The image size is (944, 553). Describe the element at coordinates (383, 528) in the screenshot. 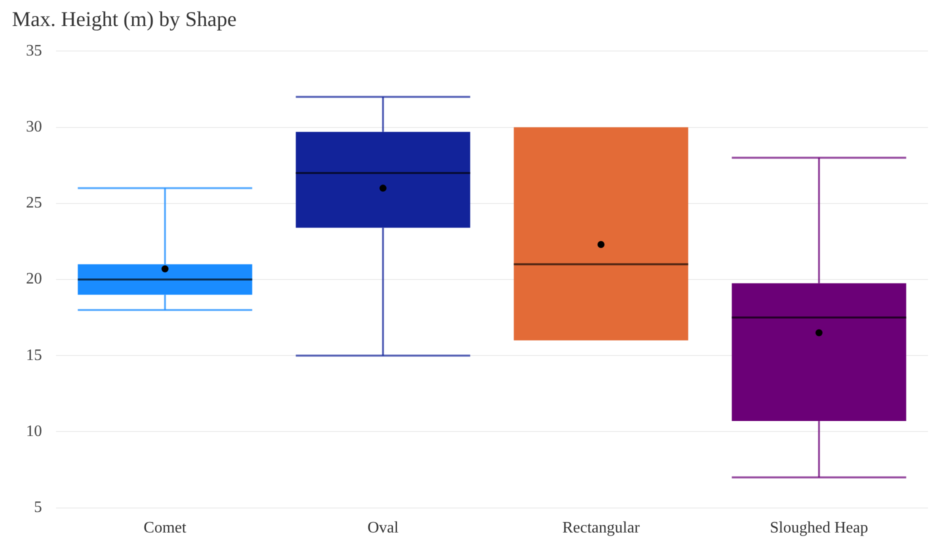

I see `x-tick-label: Oval` at that location.